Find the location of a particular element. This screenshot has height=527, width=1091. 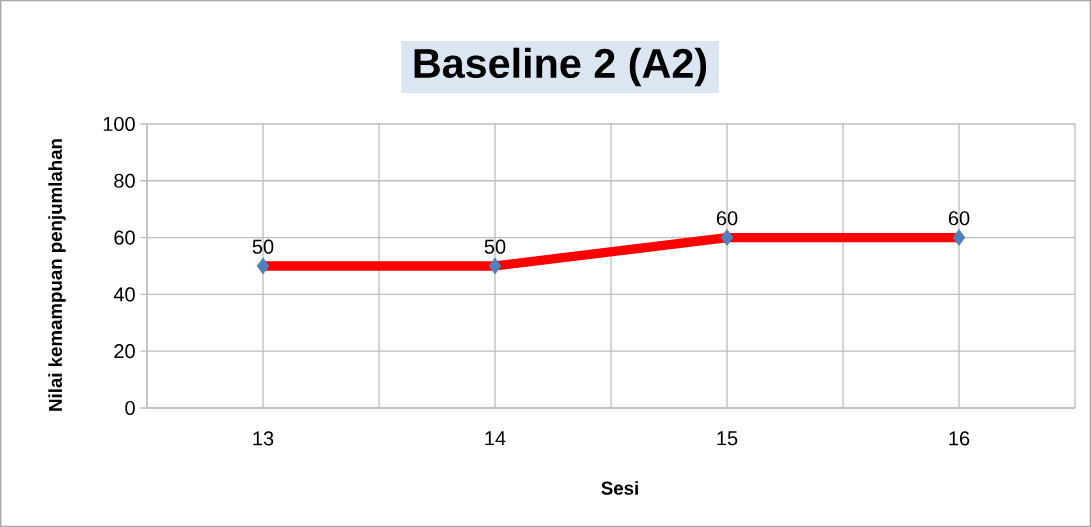

y-axis-title: Nilai kemampuan penjumlahan is located at coordinates (57, 275).